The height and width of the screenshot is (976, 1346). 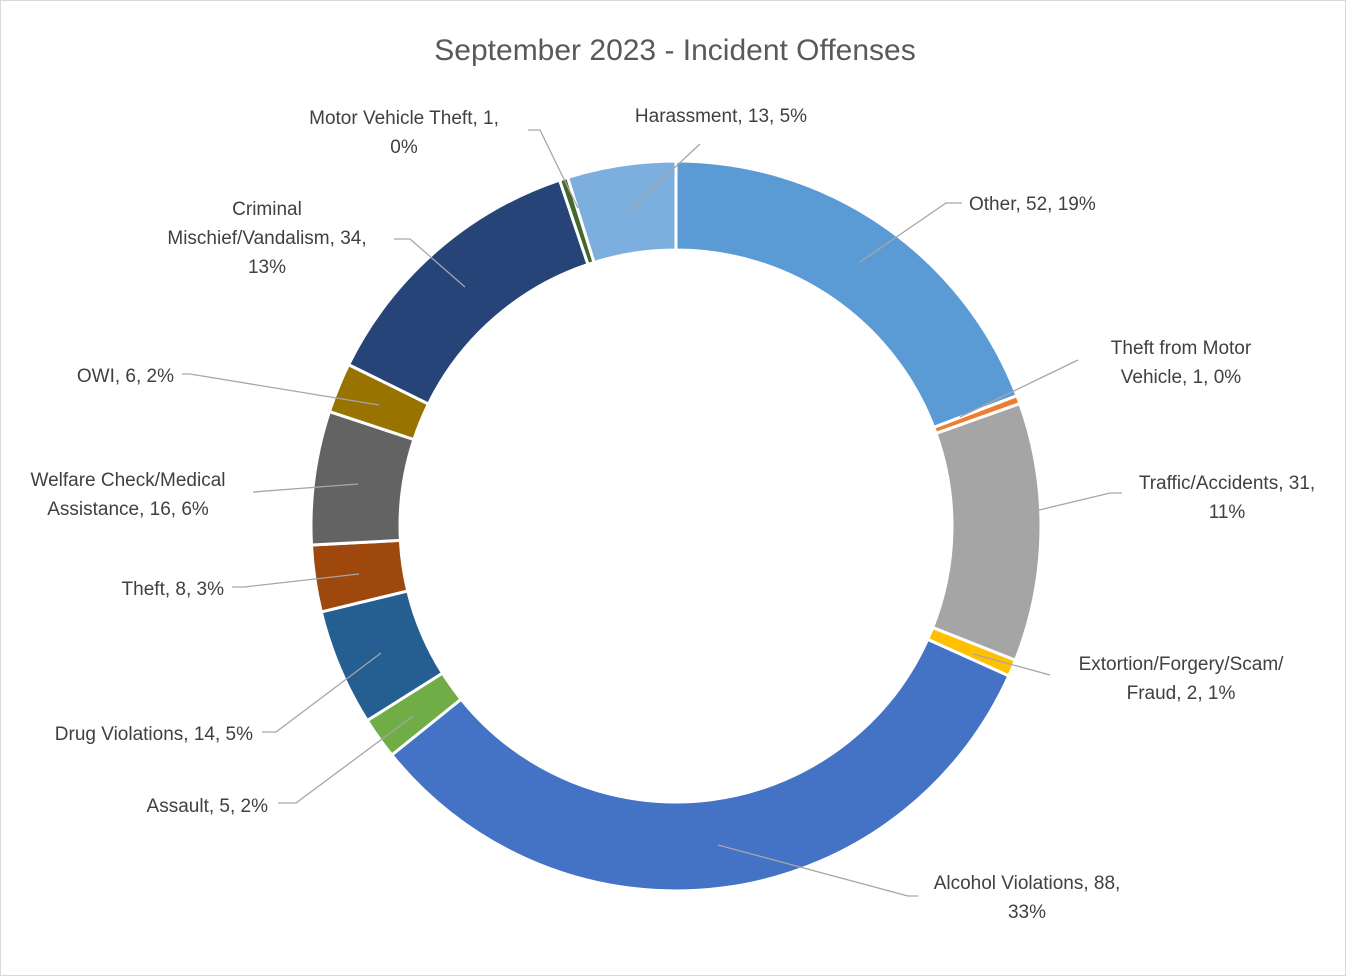 I want to click on data-label-welfare-check-medical-assistance: Welfare Check/Medical Assistance, 16, 6%, so click(x=127, y=495).